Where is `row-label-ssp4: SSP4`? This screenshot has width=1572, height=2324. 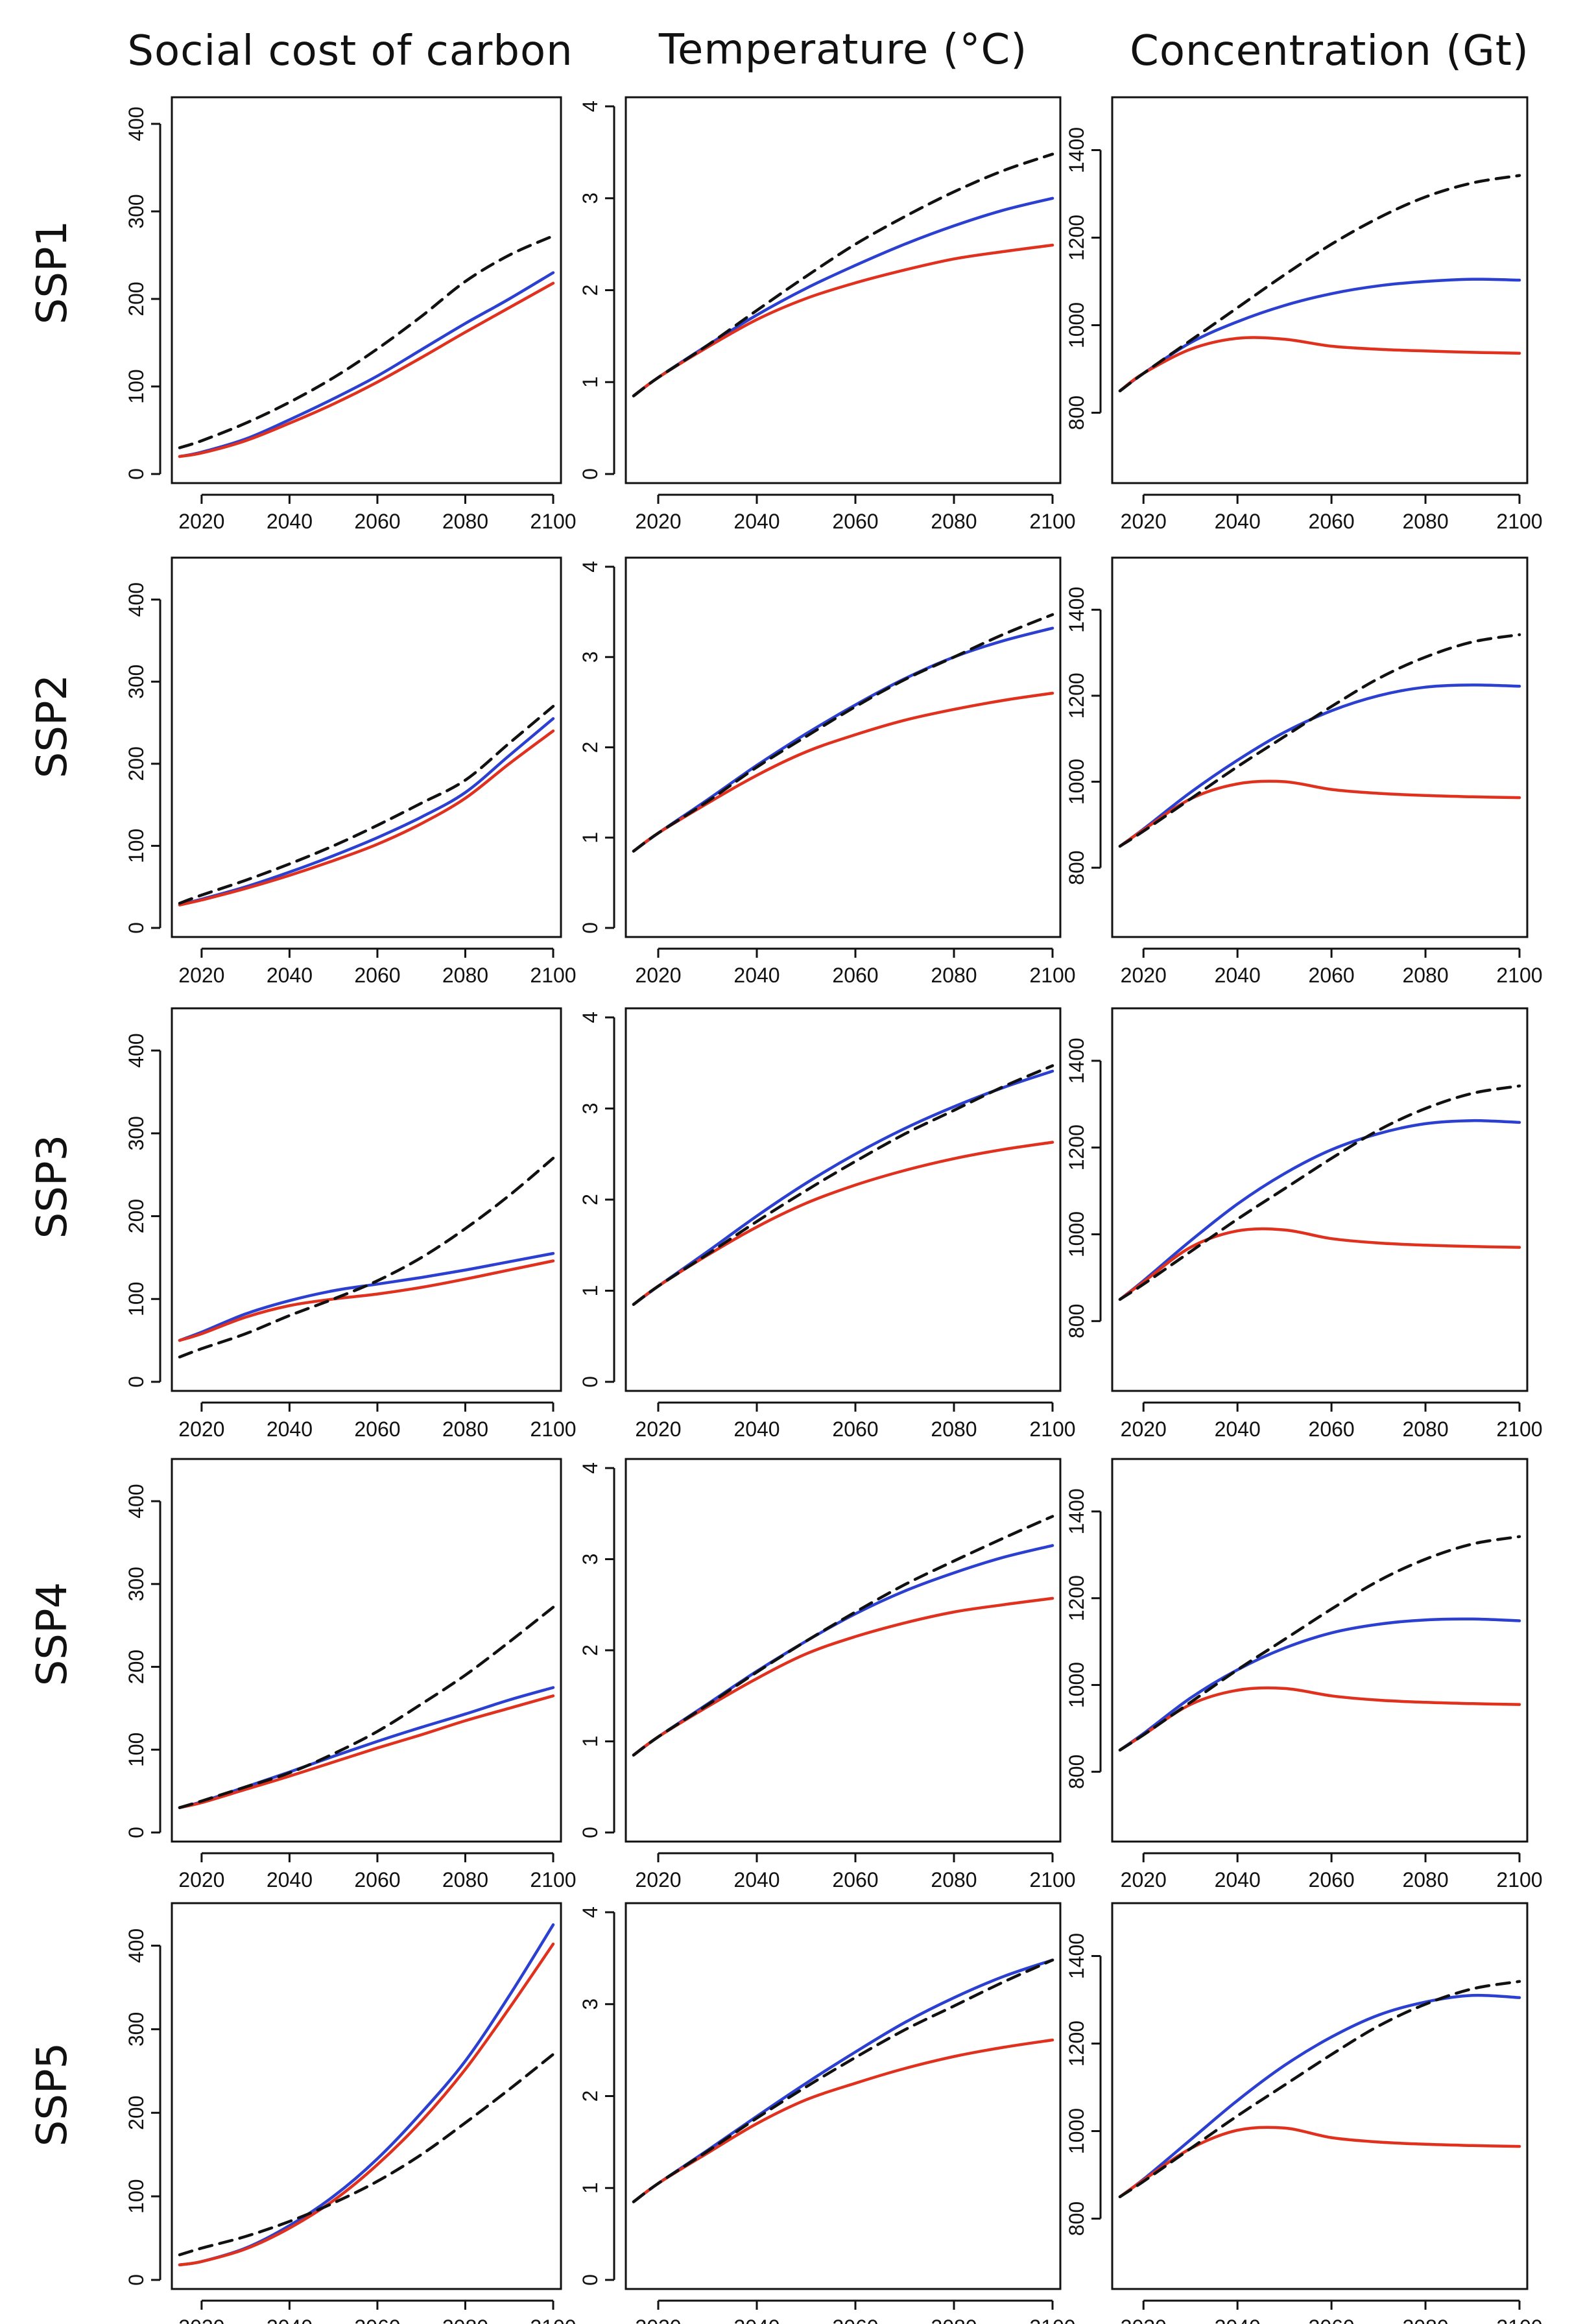 row-label-ssp4: SSP4 is located at coordinates (53, 1635).